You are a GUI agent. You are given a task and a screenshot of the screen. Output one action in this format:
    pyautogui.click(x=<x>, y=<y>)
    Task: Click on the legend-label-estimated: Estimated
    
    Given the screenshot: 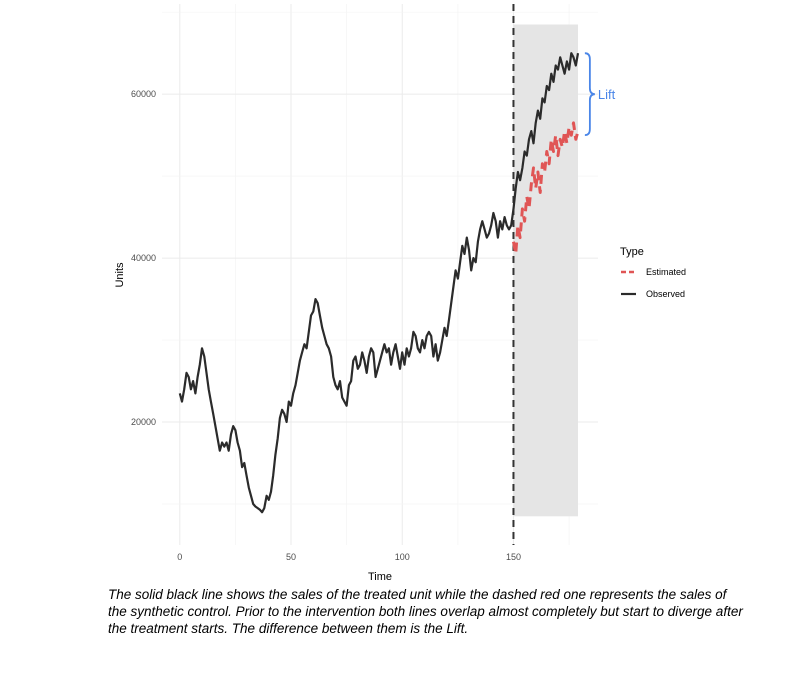 What is the action you would take?
    pyautogui.click(x=666, y=272)
    